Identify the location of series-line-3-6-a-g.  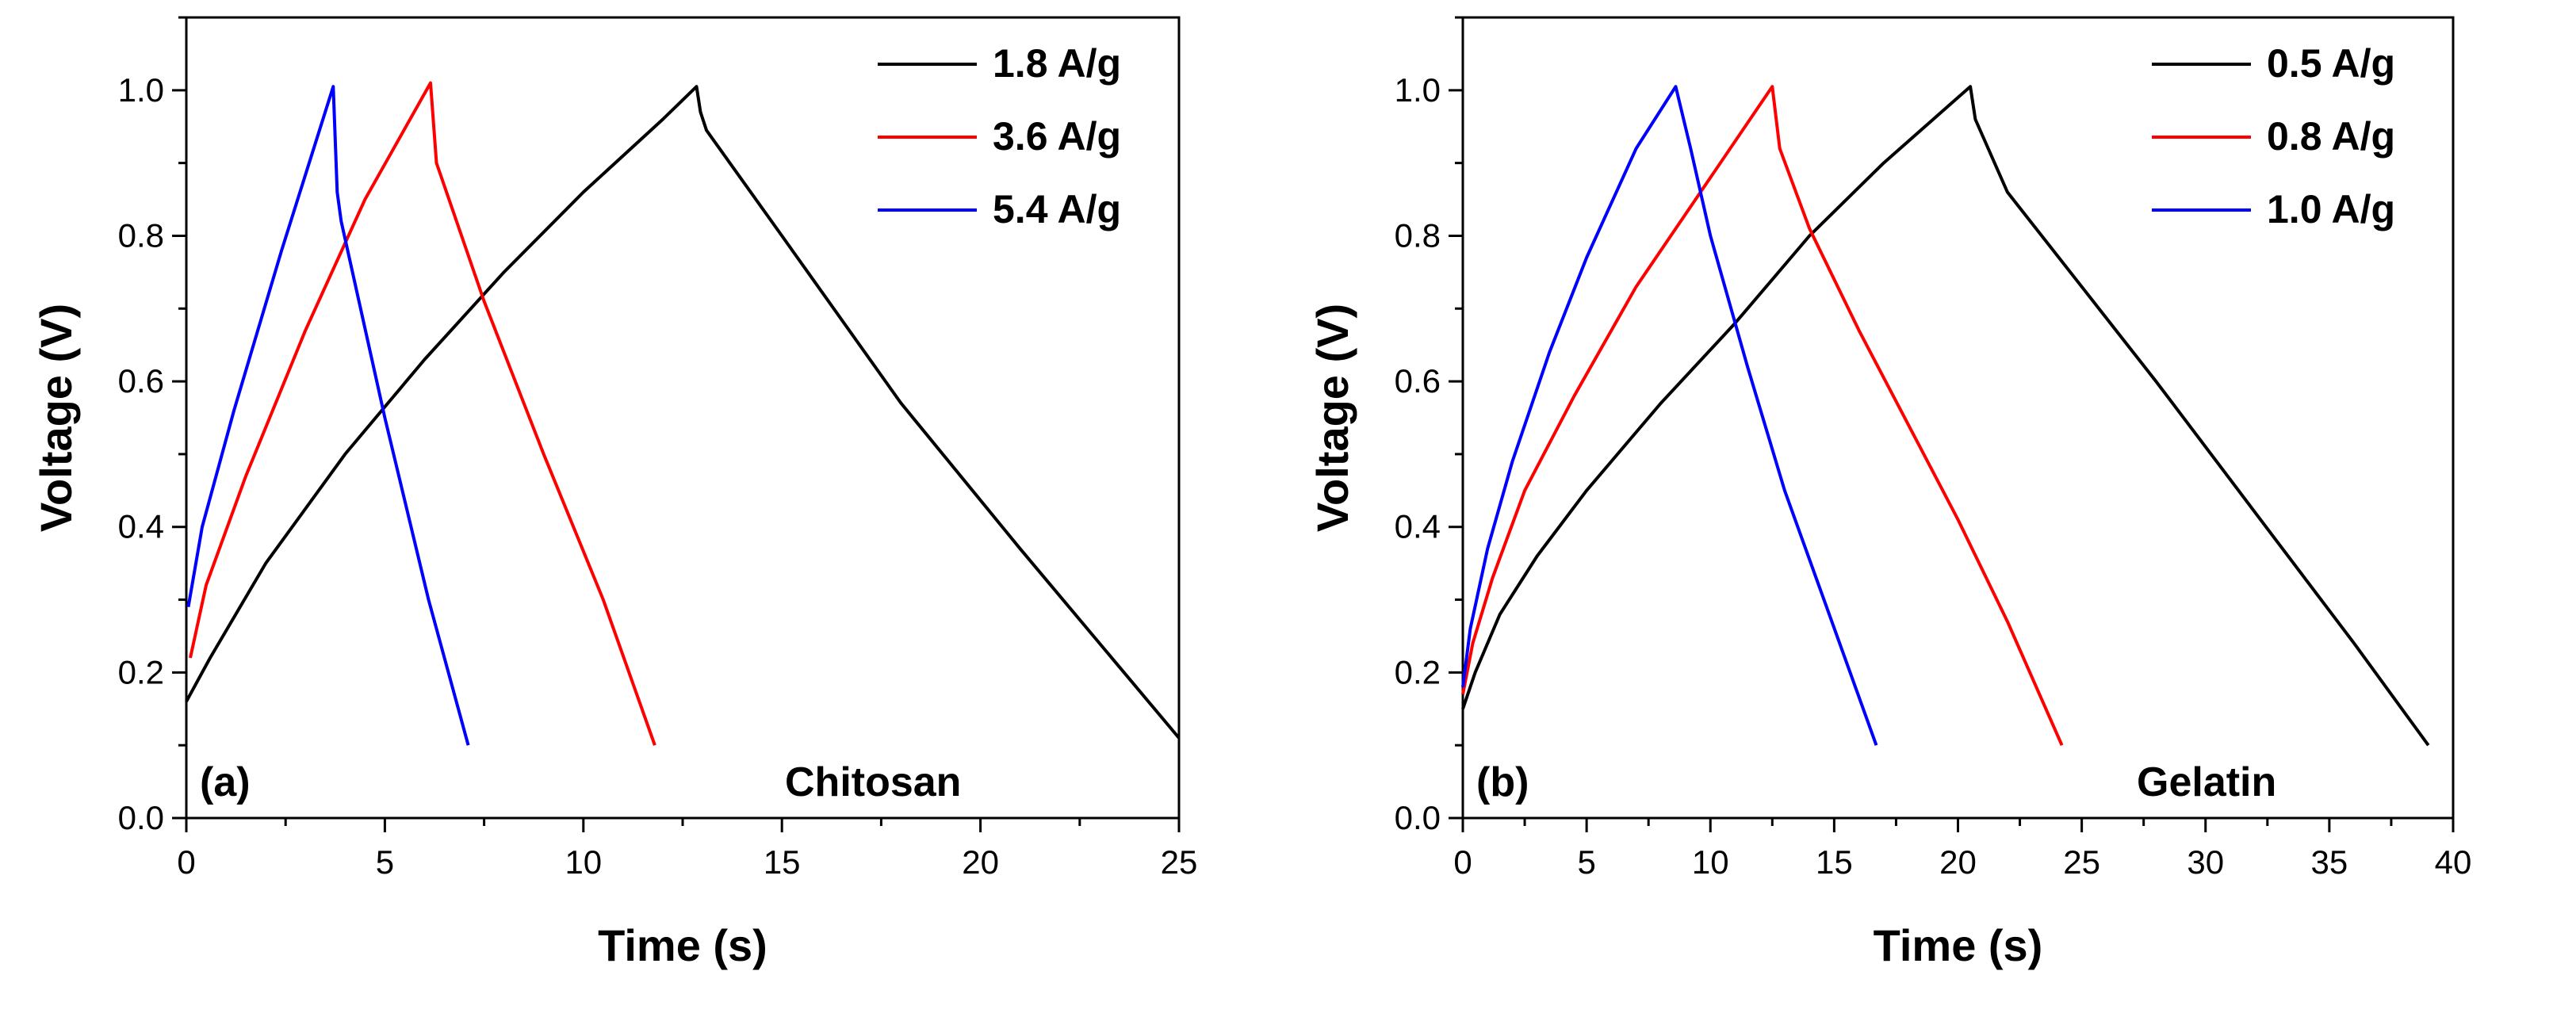
(422, 414).